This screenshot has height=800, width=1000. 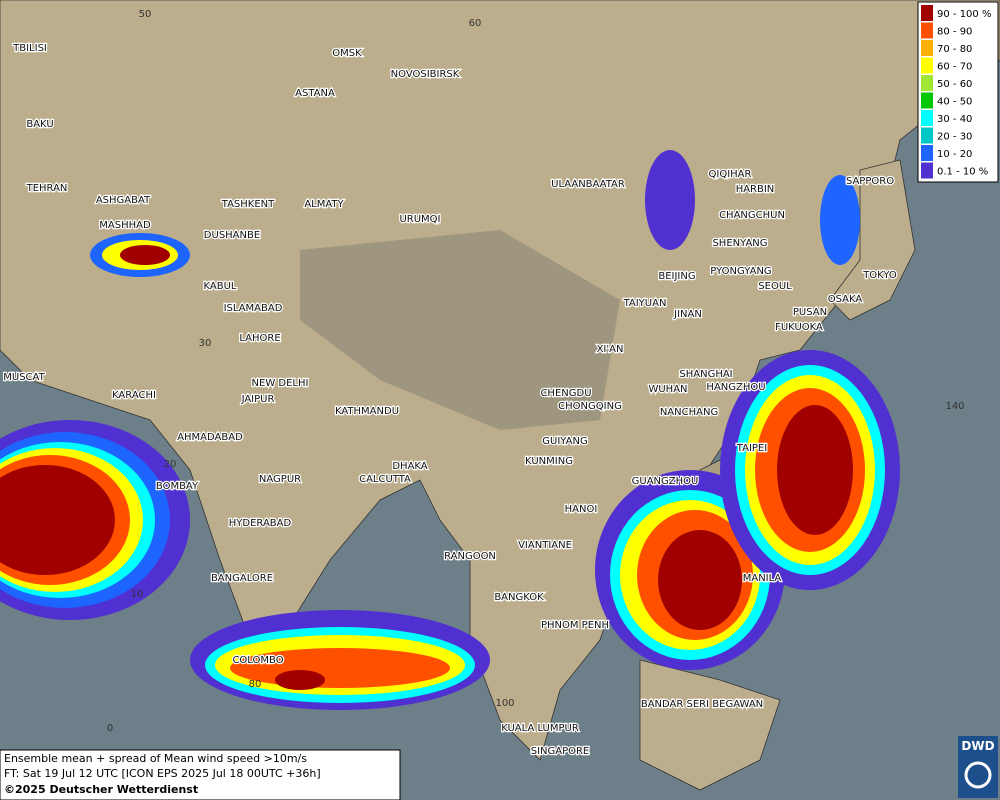 What do you see at coordinates (755, 189) in the screenshot?
I see `city-label: HARBIN` at bounding box center [755, 189].